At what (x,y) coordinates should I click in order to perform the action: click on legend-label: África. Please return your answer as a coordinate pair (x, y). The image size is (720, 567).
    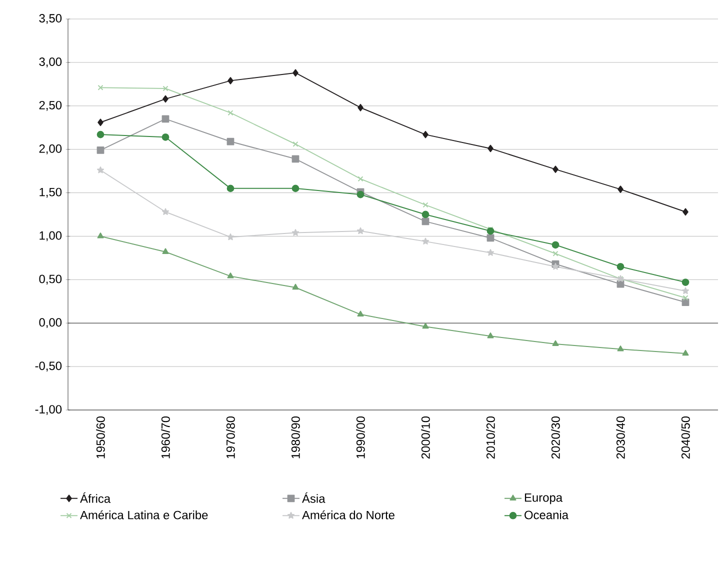
    Looking at the image, I should click on (95, 497).